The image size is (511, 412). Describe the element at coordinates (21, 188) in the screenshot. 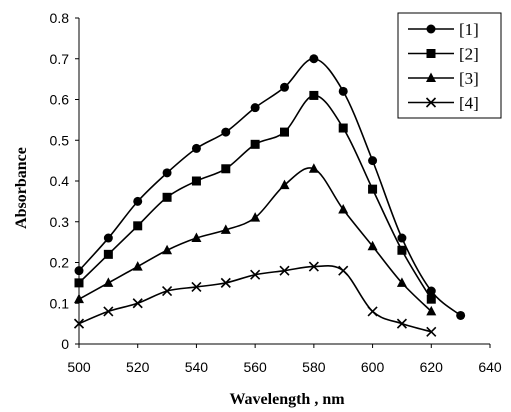

I see `y-axis-label: Absorbance` at that location.